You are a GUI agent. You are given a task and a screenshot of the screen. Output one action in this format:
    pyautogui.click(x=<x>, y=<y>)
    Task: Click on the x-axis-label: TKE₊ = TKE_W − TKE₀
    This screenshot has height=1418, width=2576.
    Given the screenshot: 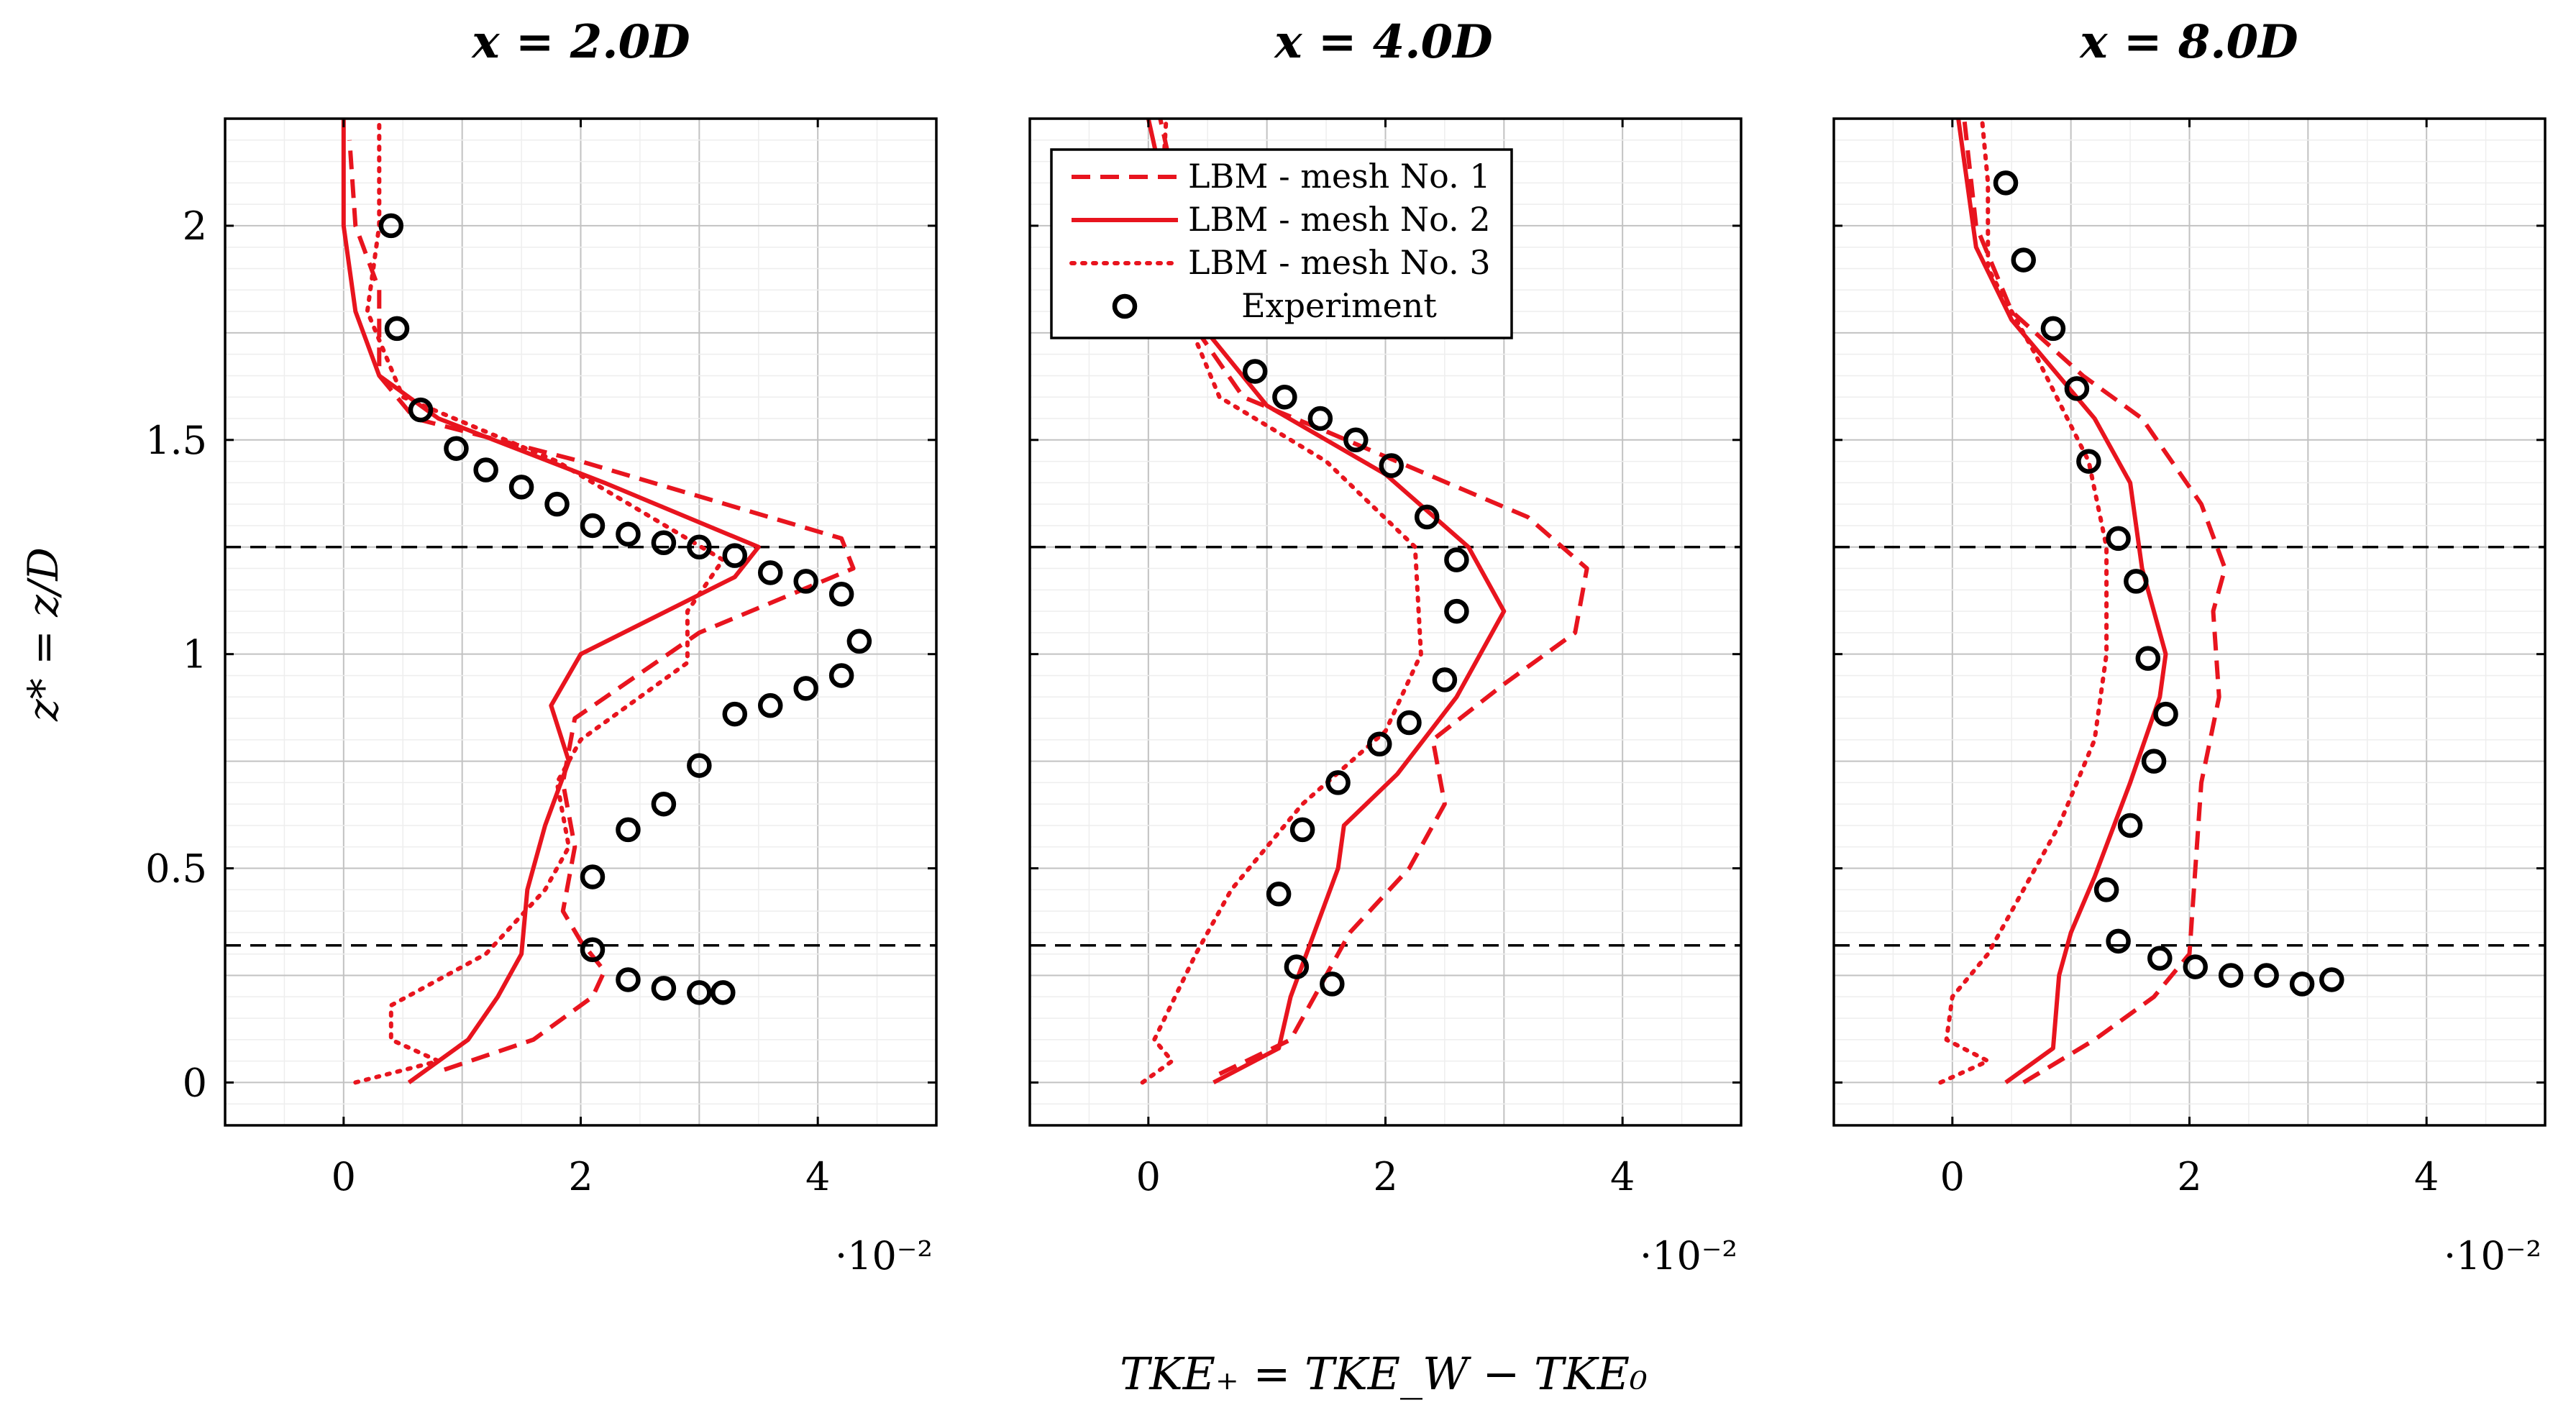 What is the action you would take?
    pyautogui.click(x=1384, y=1374)
    